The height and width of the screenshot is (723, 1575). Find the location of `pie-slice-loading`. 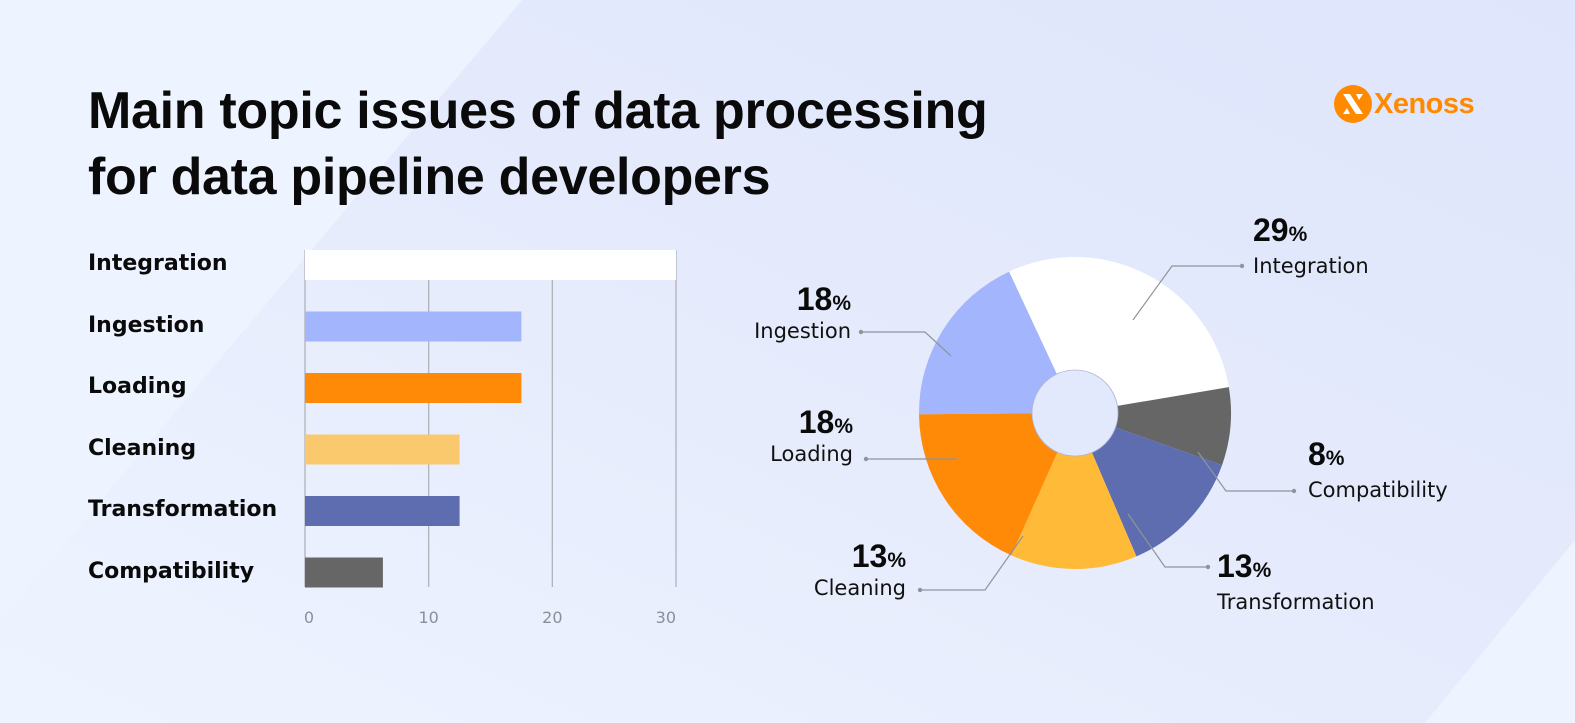

pie-slice-loading is located at coordinates (988, 484).